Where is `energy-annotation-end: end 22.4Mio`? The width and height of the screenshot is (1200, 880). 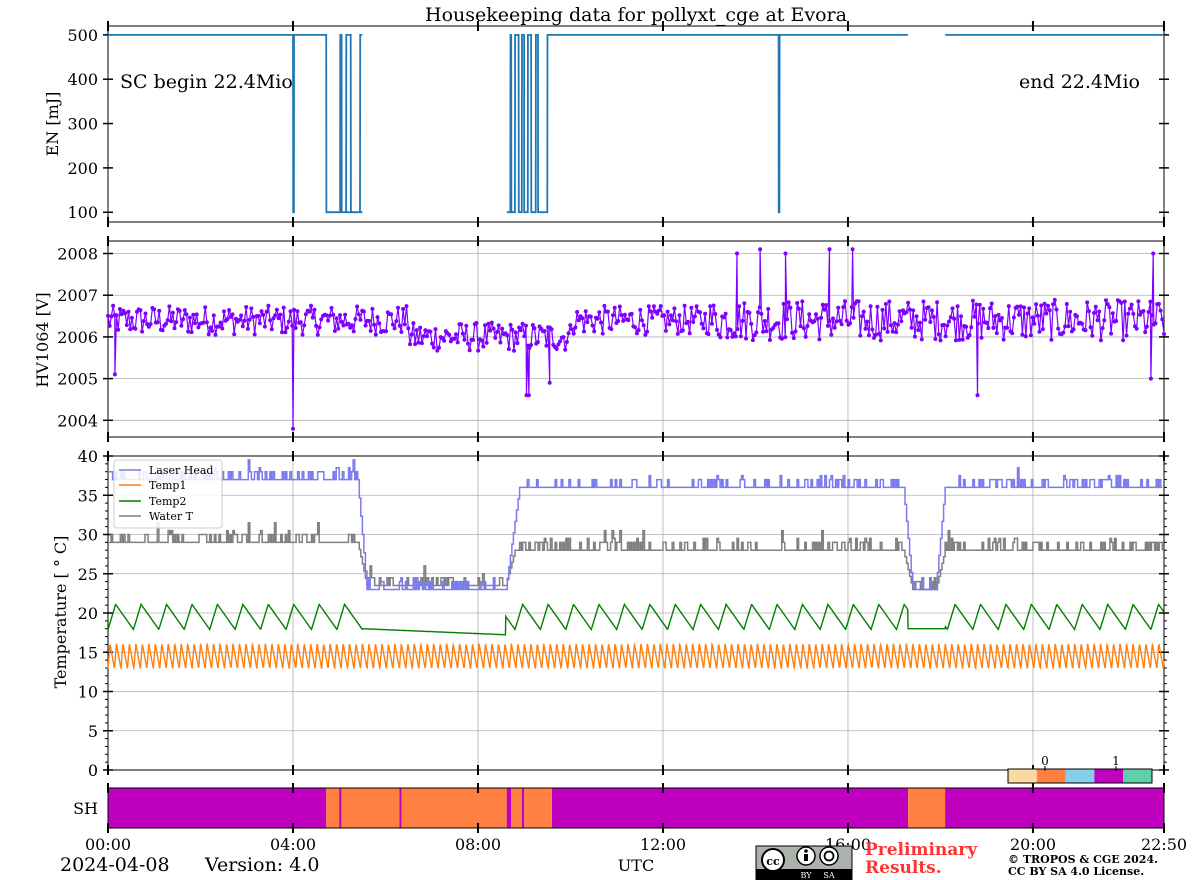
energy-annotation-end: end 22.4Mio is located at coordinates (1079, 82).